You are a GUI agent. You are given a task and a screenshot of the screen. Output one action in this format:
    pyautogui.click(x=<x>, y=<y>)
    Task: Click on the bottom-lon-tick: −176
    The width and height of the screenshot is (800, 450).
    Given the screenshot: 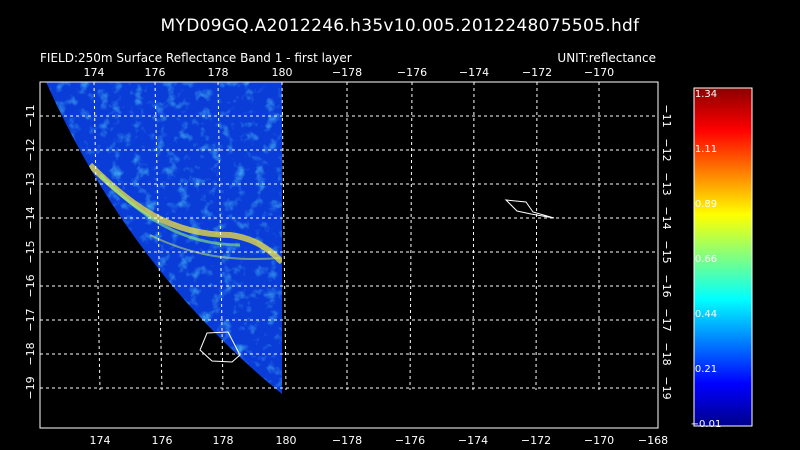 What is the action you would take?
    pyautogui.click(x=410, y=440)
    